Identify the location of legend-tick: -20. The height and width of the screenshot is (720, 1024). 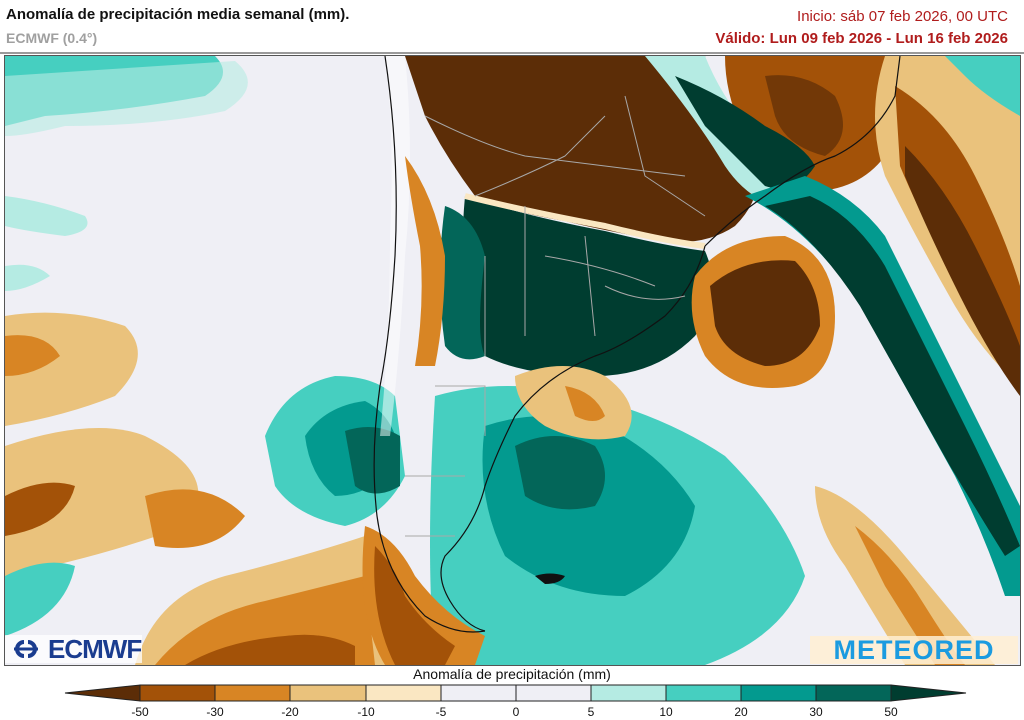
(290, 712).